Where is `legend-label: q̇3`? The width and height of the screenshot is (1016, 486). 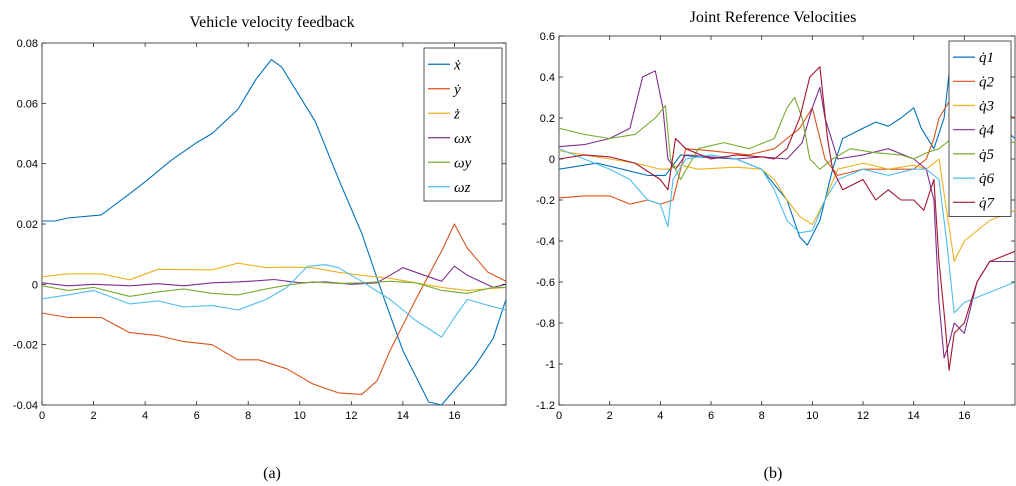
legend-label: q̇3 is located at coordinates (986, 107).